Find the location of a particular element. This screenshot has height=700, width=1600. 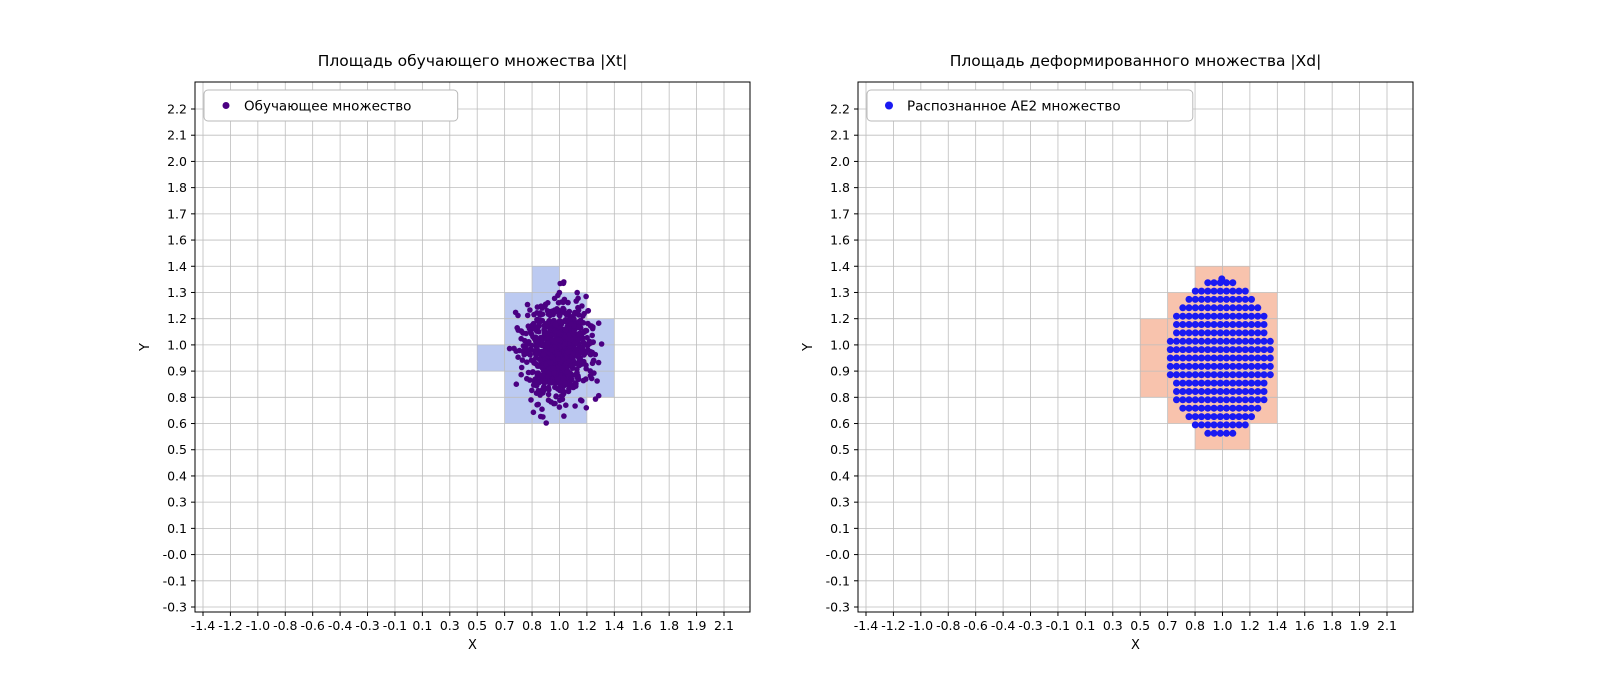

x-tick-label: -0.8 is located at coordinates (285, 625).